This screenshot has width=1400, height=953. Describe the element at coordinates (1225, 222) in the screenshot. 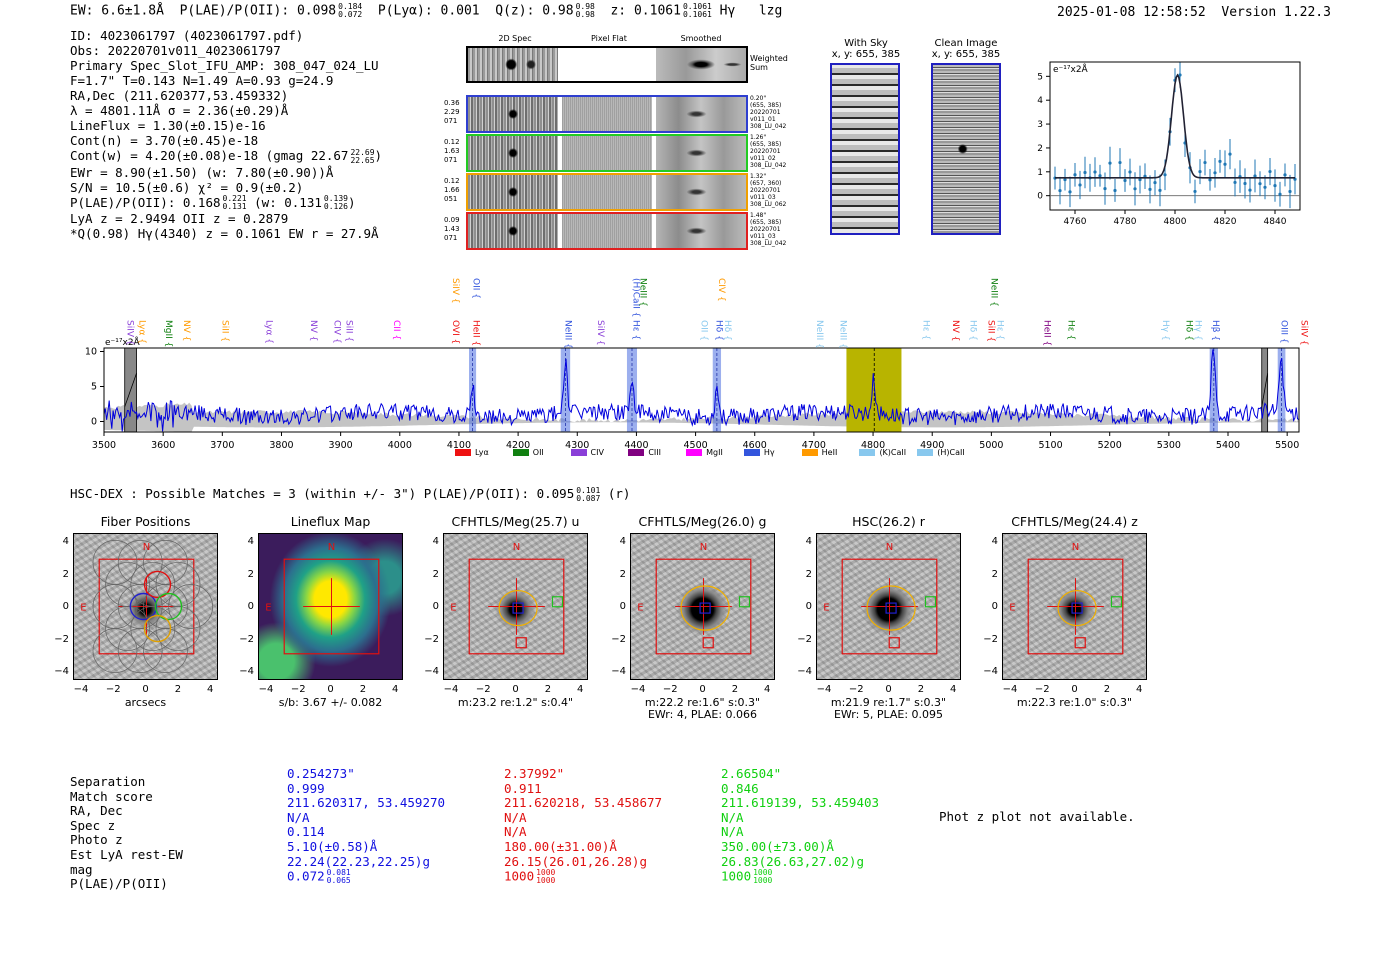

I see `zoom-xtick: 4820` at that location.